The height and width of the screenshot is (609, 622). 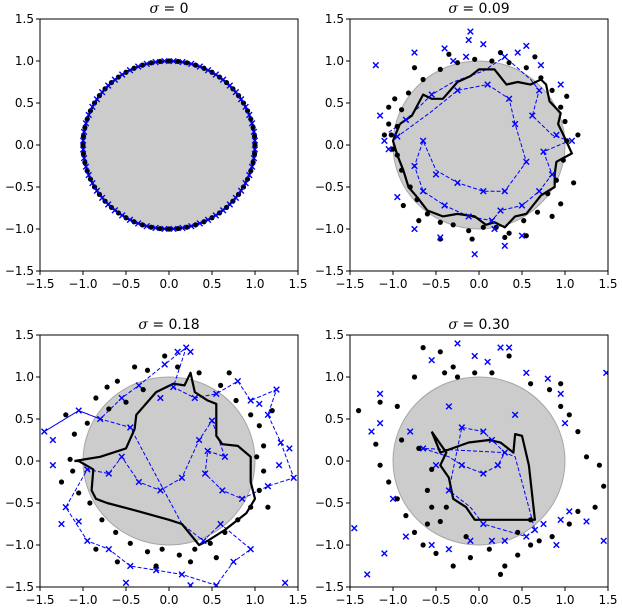 I want to click on path-a, so click(x=165, y=459).